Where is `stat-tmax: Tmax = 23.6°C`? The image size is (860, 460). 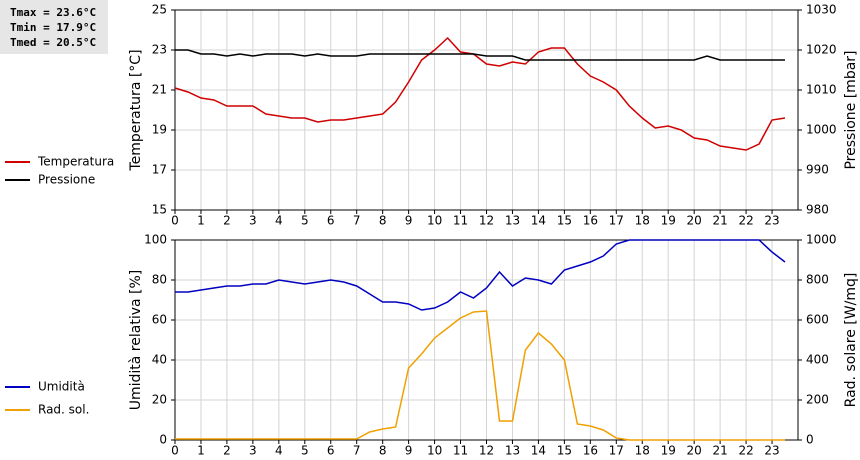 stat-tmax: Tmax = 23.6°C is located at coordinates (53, 12).